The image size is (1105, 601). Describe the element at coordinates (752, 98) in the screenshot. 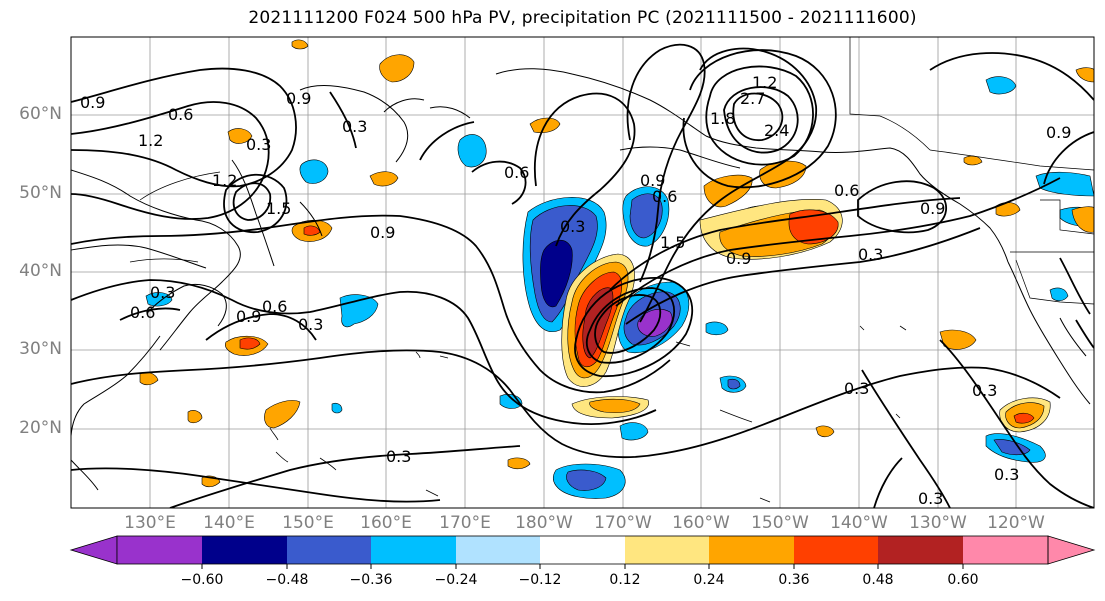

I see `contour-label: 2.7` at that location.